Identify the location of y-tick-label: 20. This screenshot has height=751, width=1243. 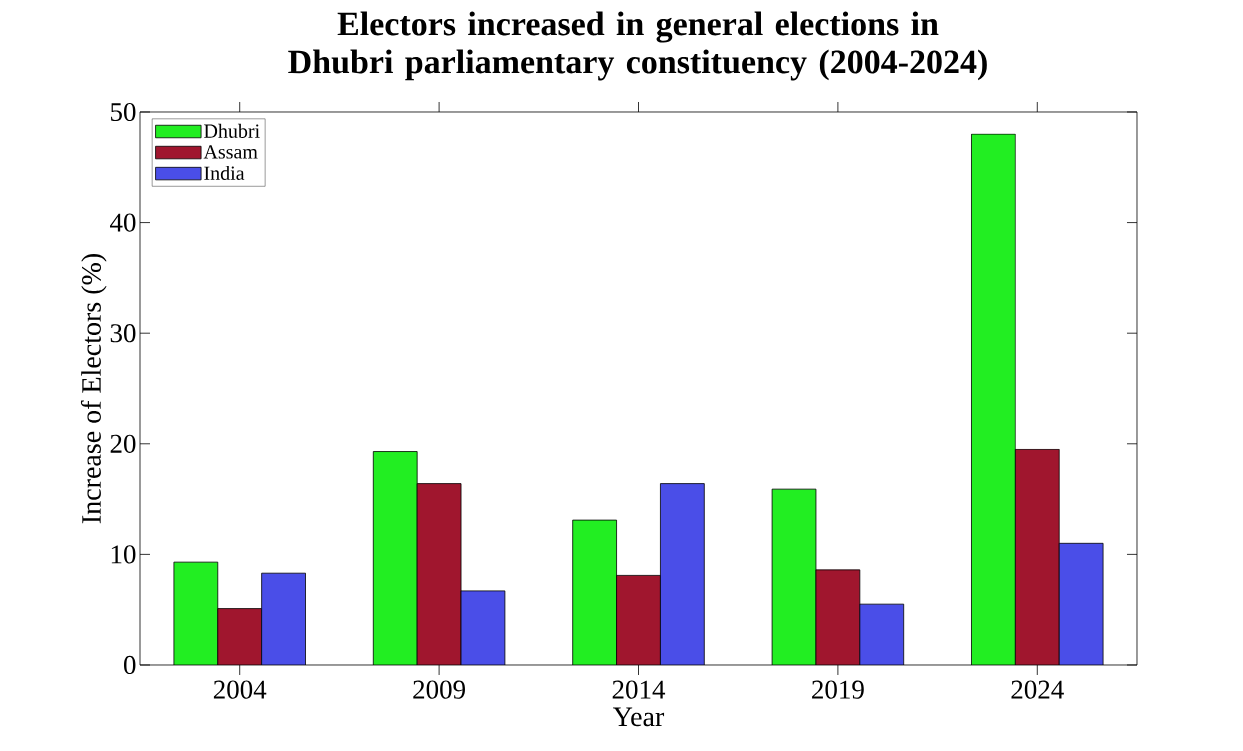
(123, 443).